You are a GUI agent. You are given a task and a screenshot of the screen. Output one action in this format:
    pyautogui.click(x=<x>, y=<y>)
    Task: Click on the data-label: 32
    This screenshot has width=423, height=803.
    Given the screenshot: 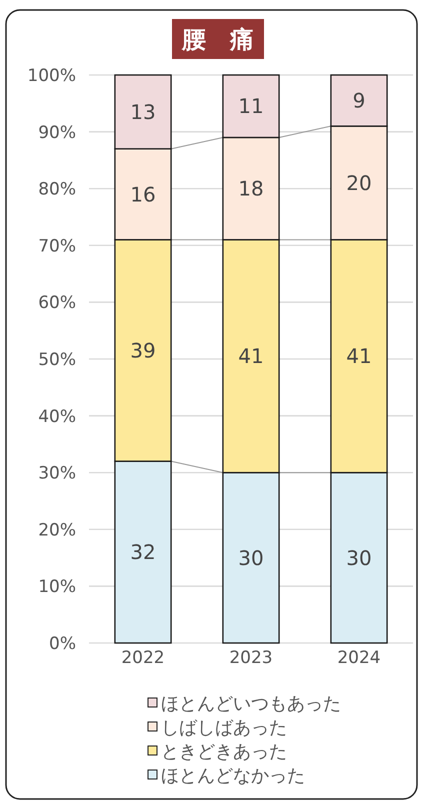 What is the action you would take?
    pyautogui.click(x=143, y=552)
    